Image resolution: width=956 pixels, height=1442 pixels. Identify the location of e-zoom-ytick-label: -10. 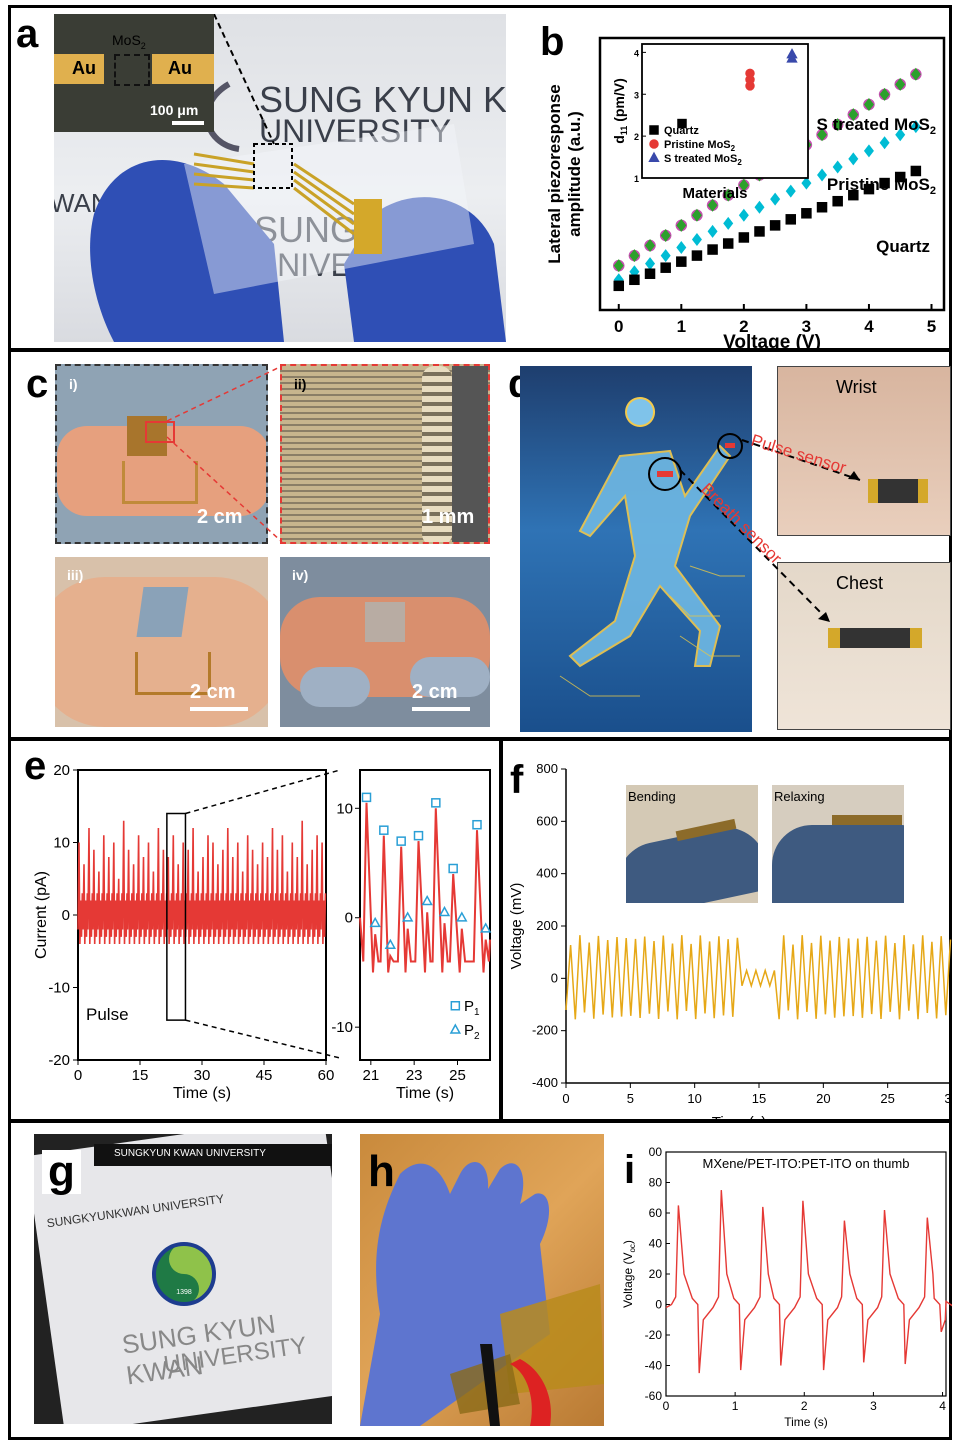
(342, 1027).